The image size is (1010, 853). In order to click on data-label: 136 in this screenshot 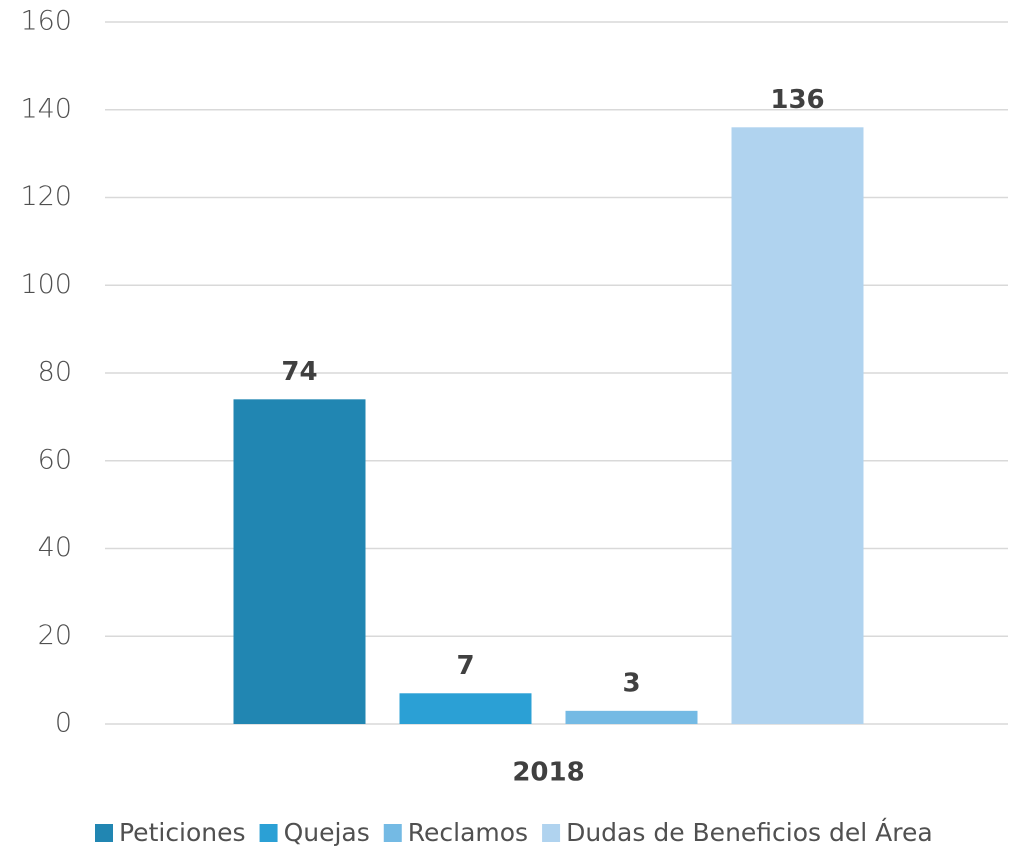, I will do `click(797, 100)`.